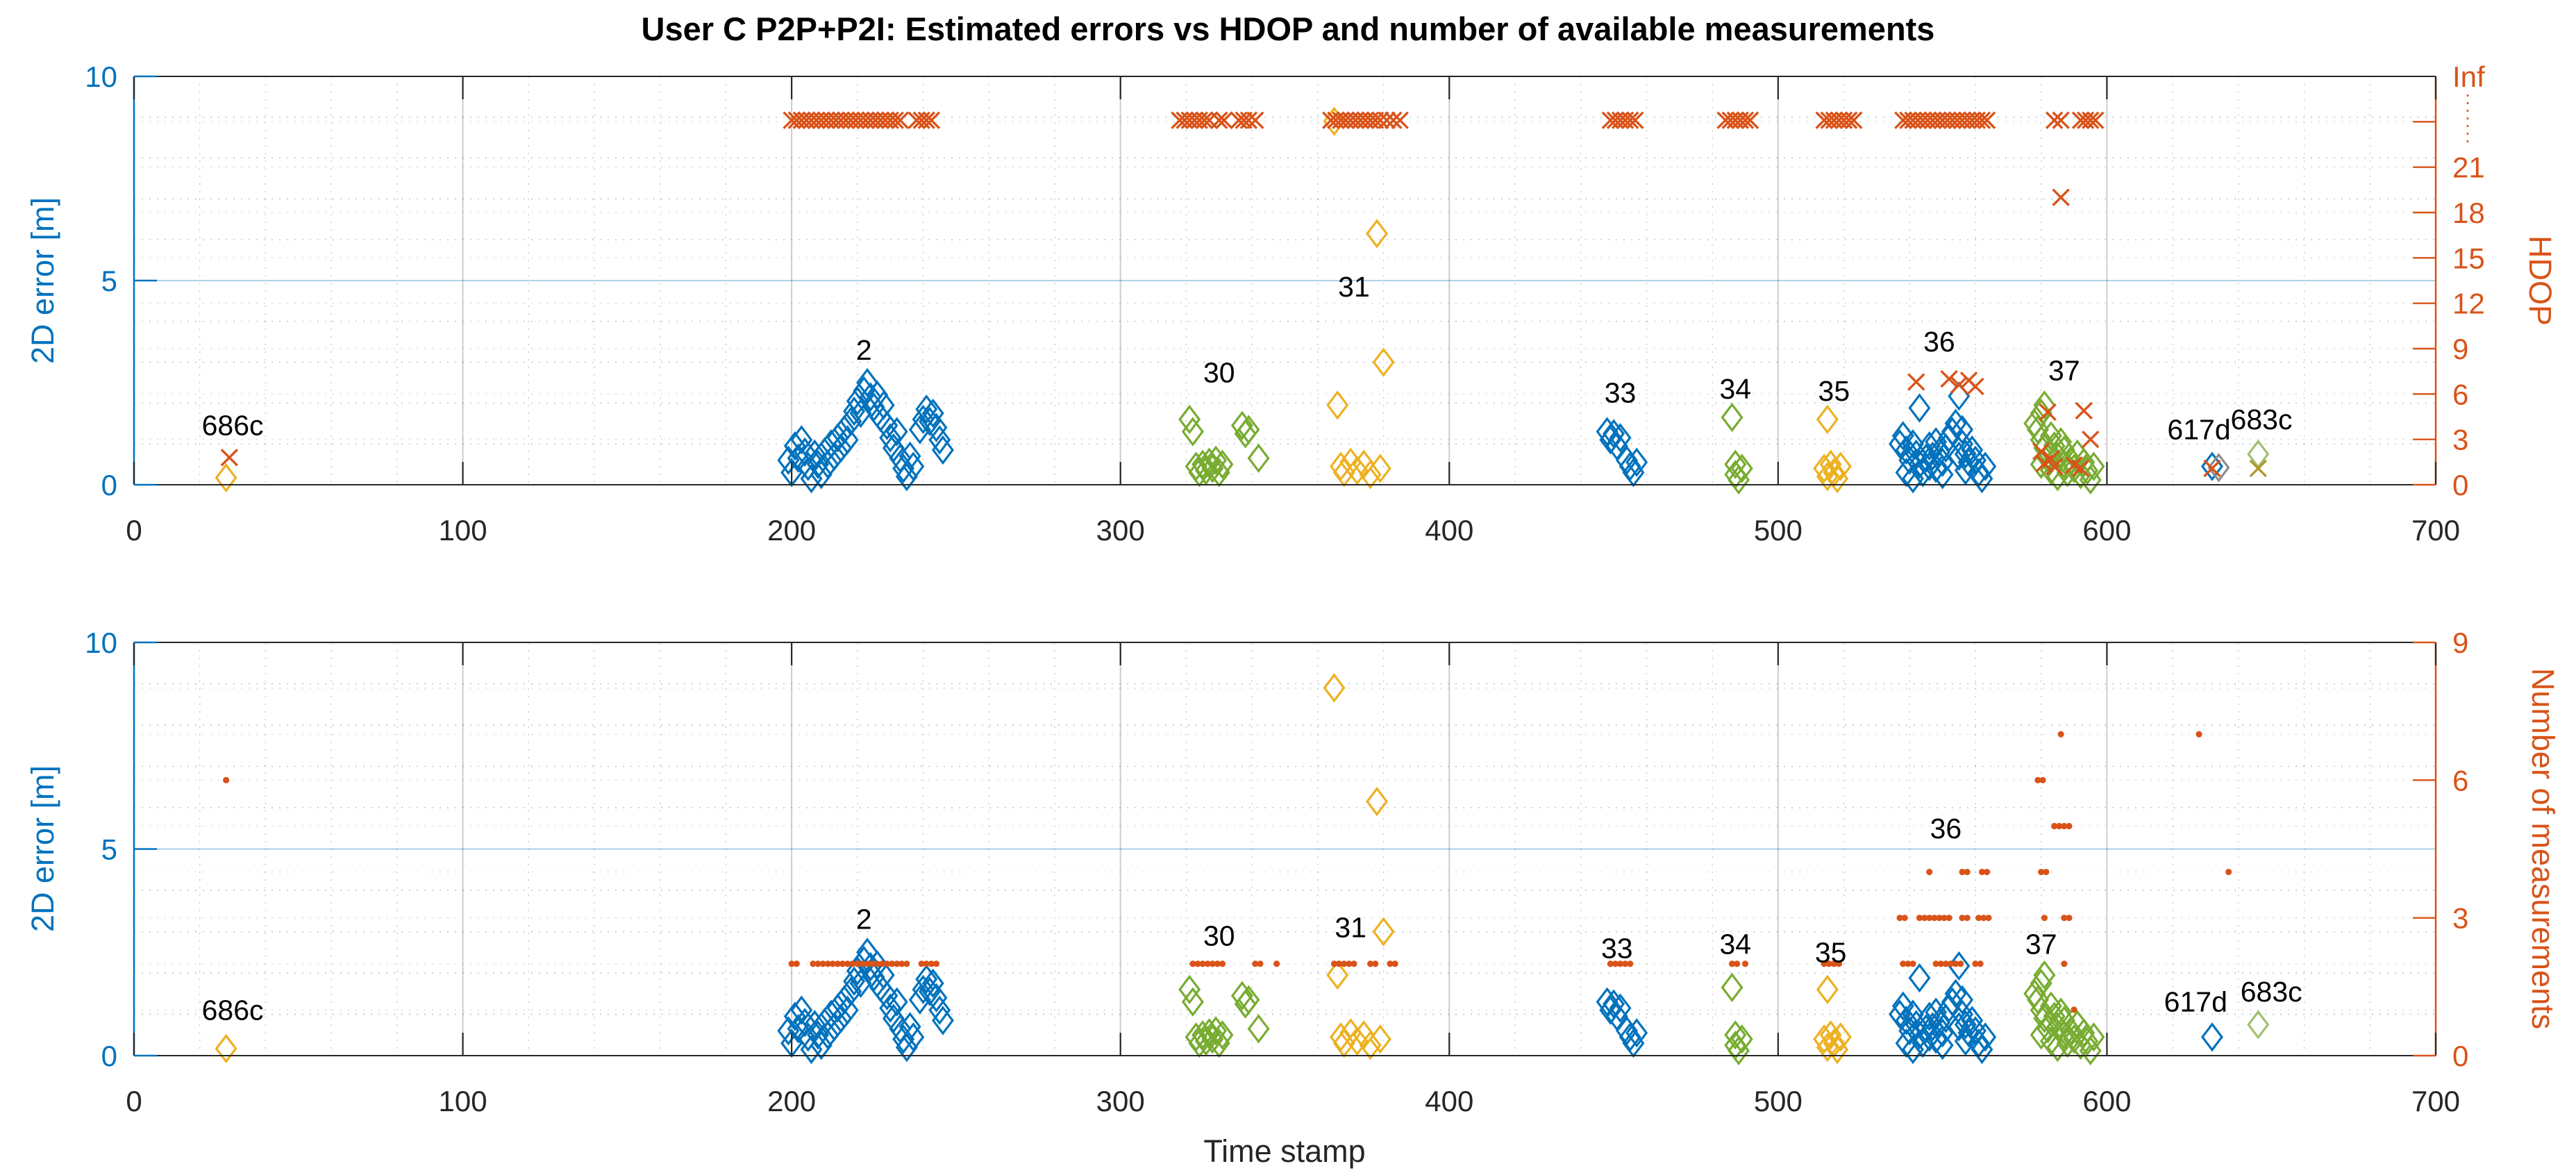  Describe the element at coordinates (2468, 213) in the screenshot. I see `right-y-tick-label: 18` at that location.